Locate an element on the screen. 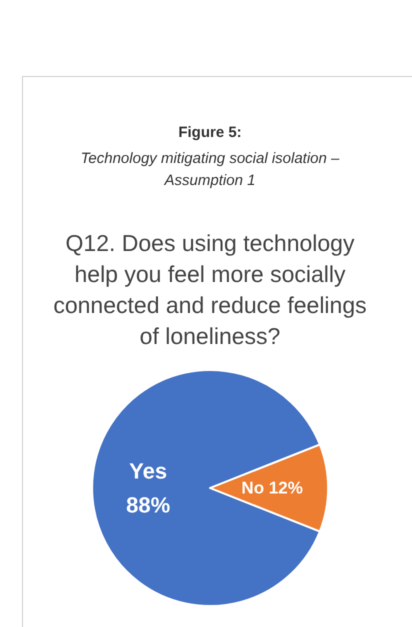  data-label: 88% is located at coordinates (148, 505).